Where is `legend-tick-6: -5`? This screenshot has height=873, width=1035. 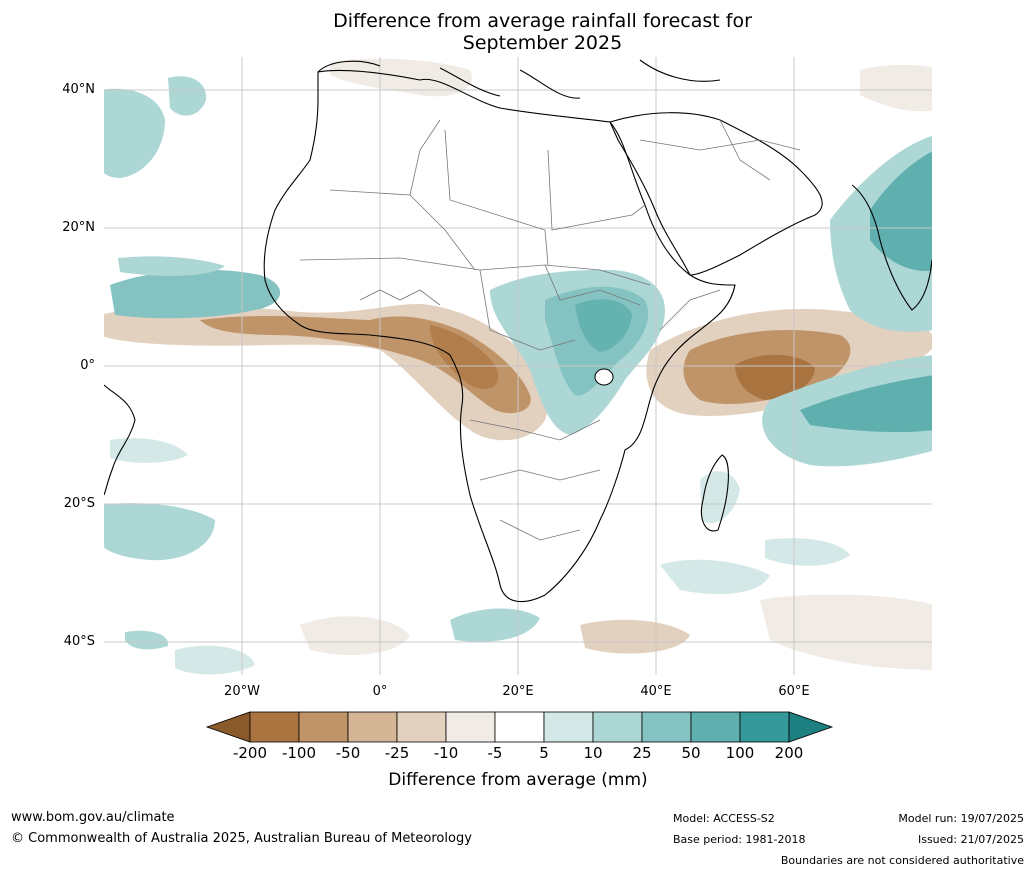 legend-tick-6: -5 is located at coordinates (495, 753).